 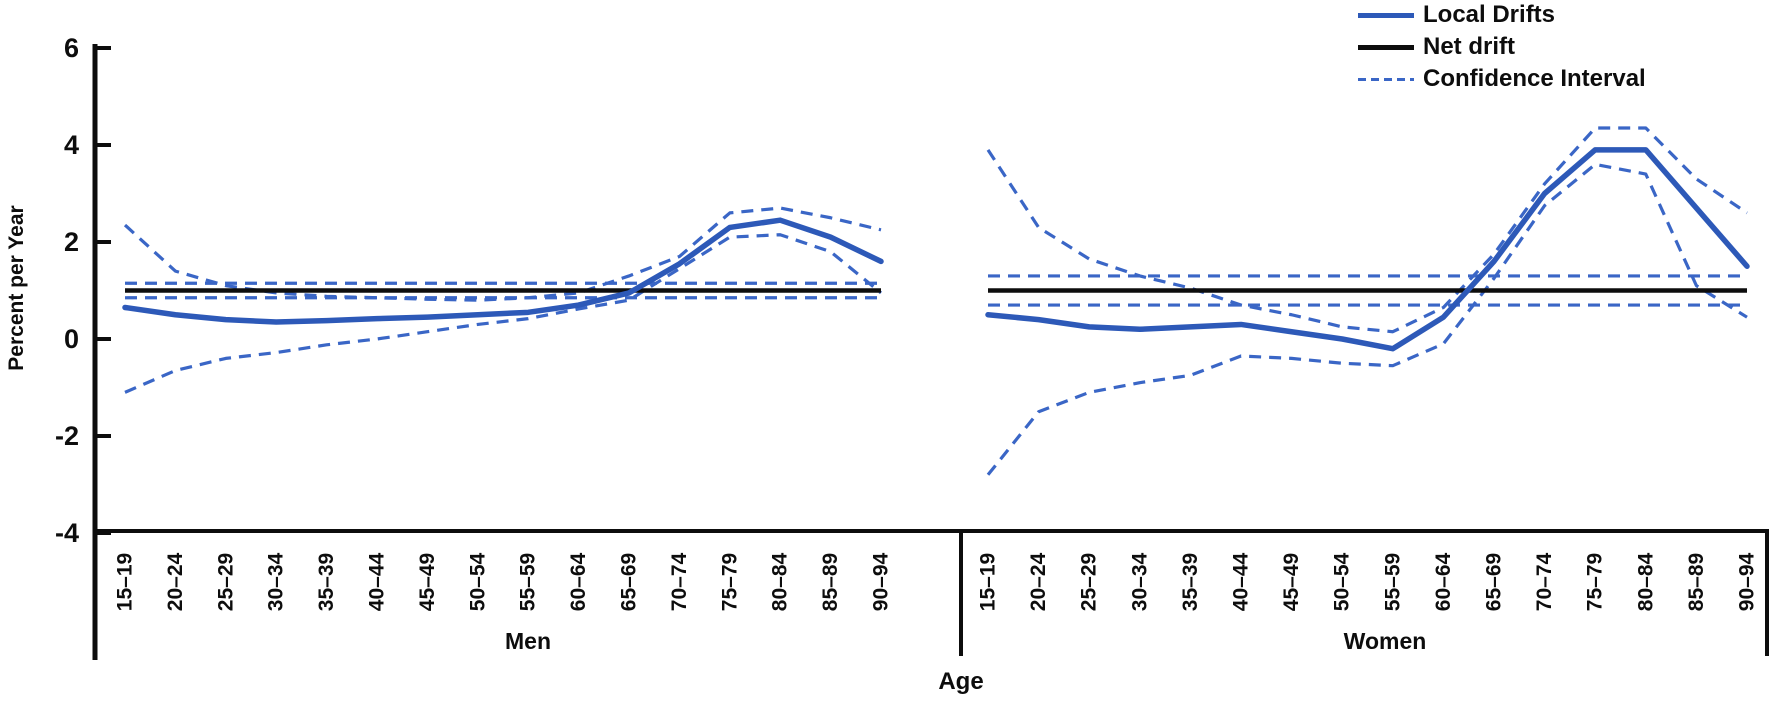 I want to click on confidence-interval-line-swatch-icon, so click(x=1386, y=79).